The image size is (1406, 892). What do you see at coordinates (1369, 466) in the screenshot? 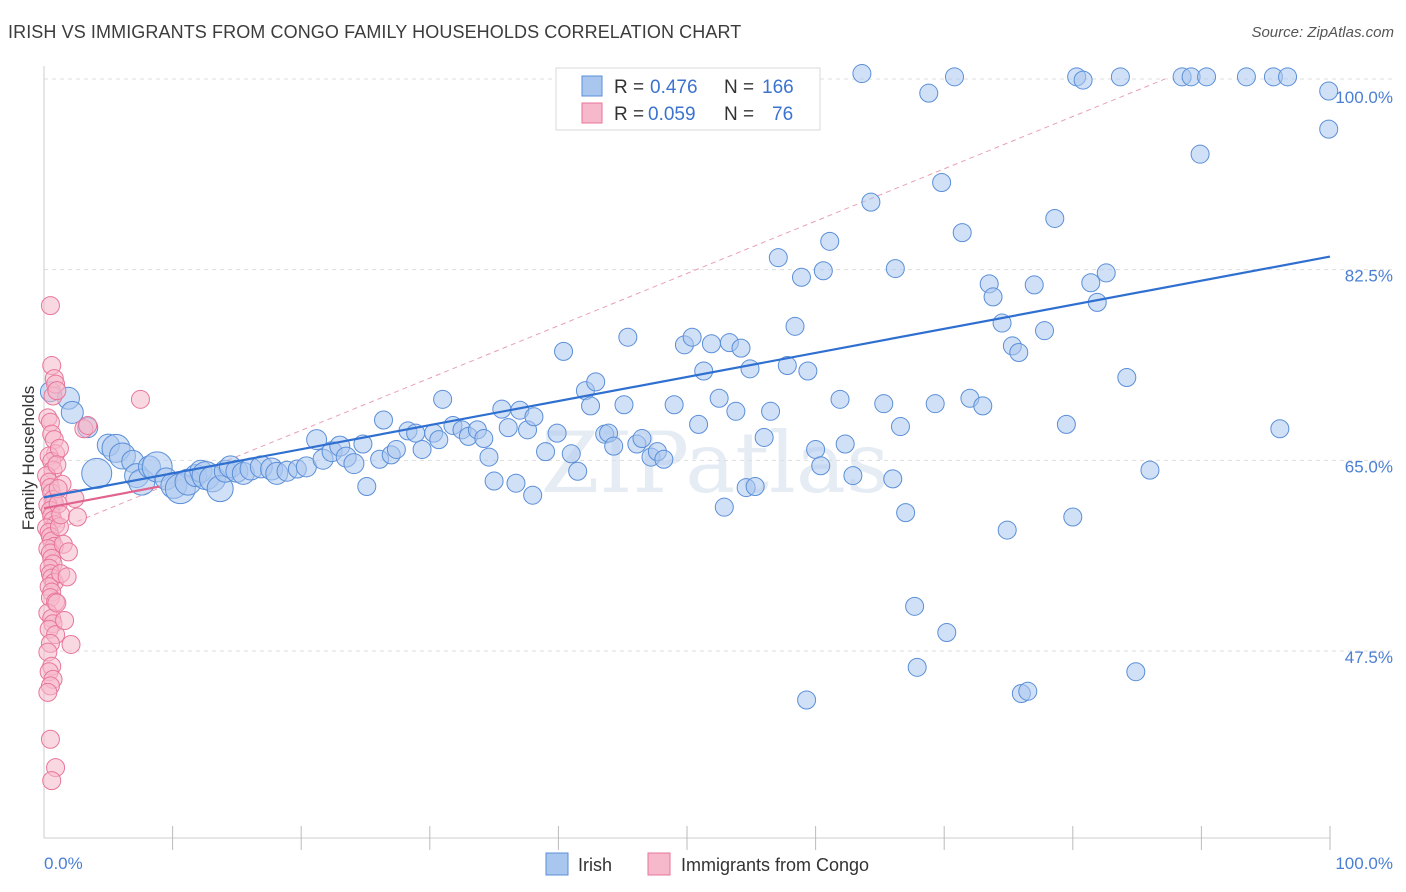
I see `y-tick-label: 65.0%` at bounding box center [1369, 466].